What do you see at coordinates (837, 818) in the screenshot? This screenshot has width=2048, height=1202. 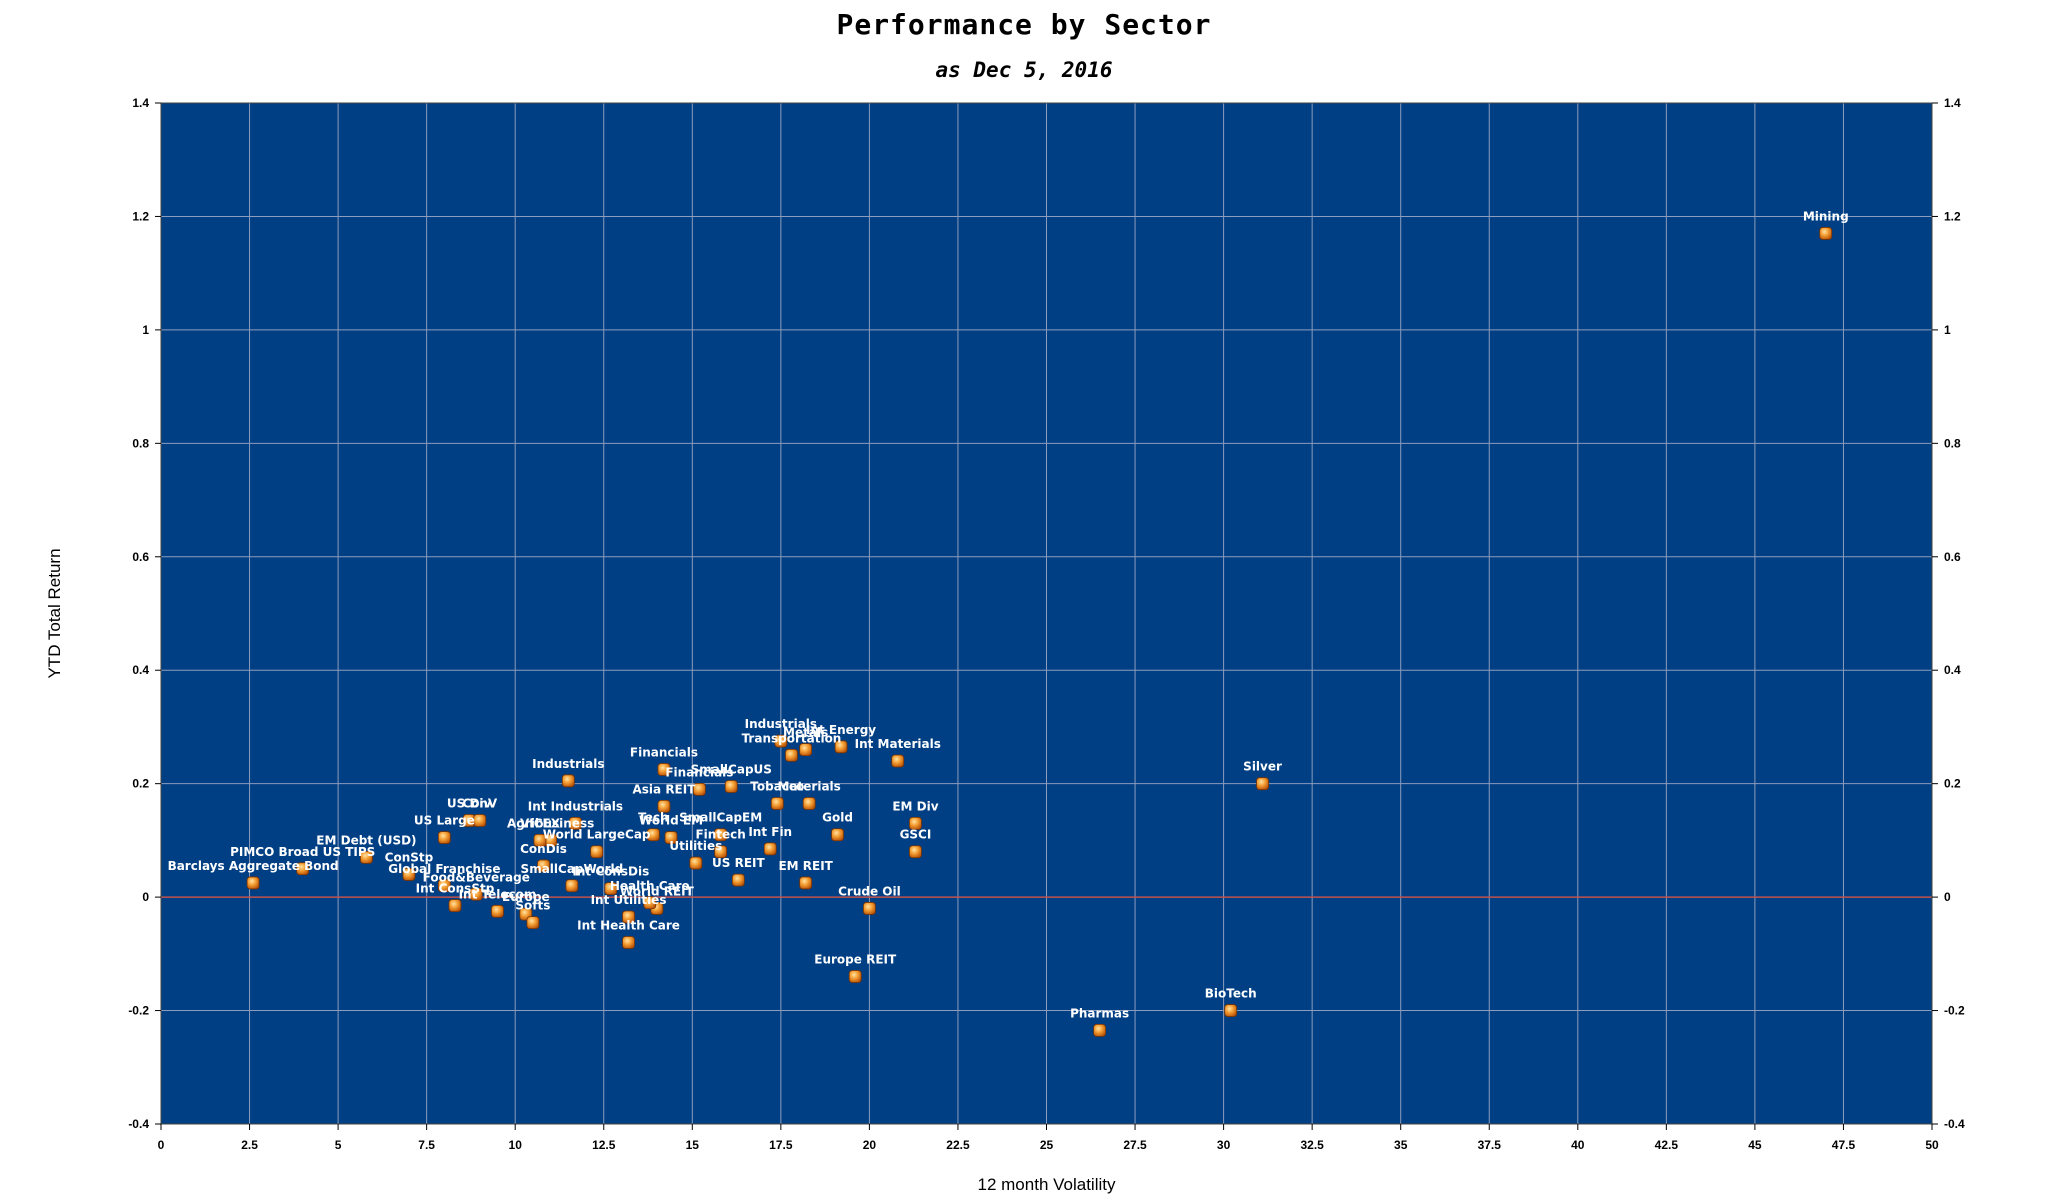 I see `point-label: Gold` at bounding box center [837, 818].